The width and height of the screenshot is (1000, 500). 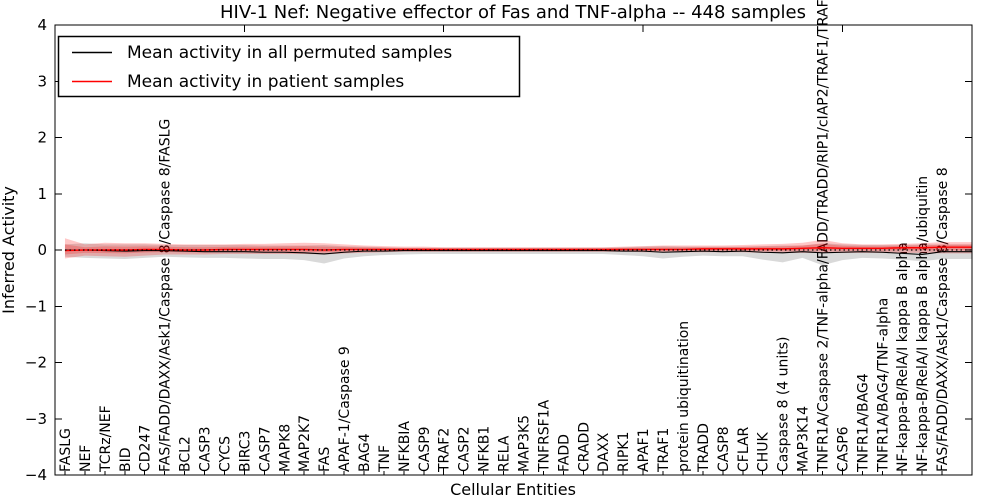 What do you see at coordinates (684, 396) in the screenshot?
I see `x-tick-label: protein ubiquitination` at bounding box center [684, 396].